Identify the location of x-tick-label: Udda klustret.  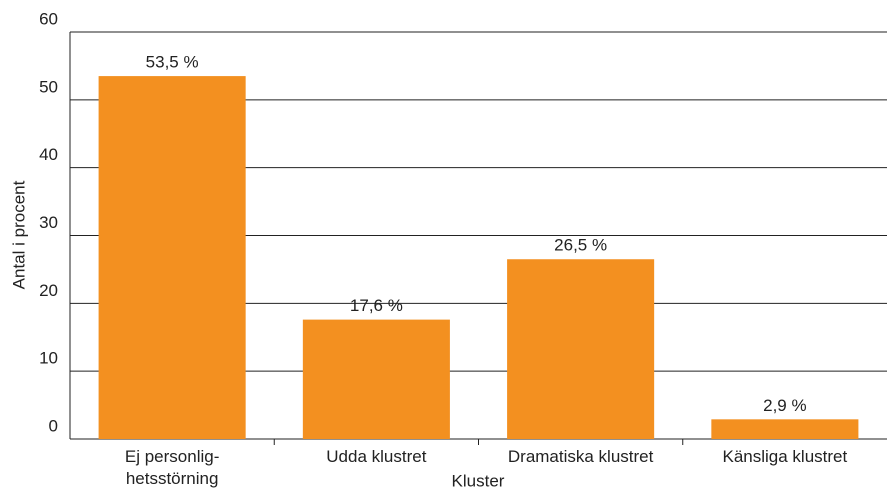
(376, 456).